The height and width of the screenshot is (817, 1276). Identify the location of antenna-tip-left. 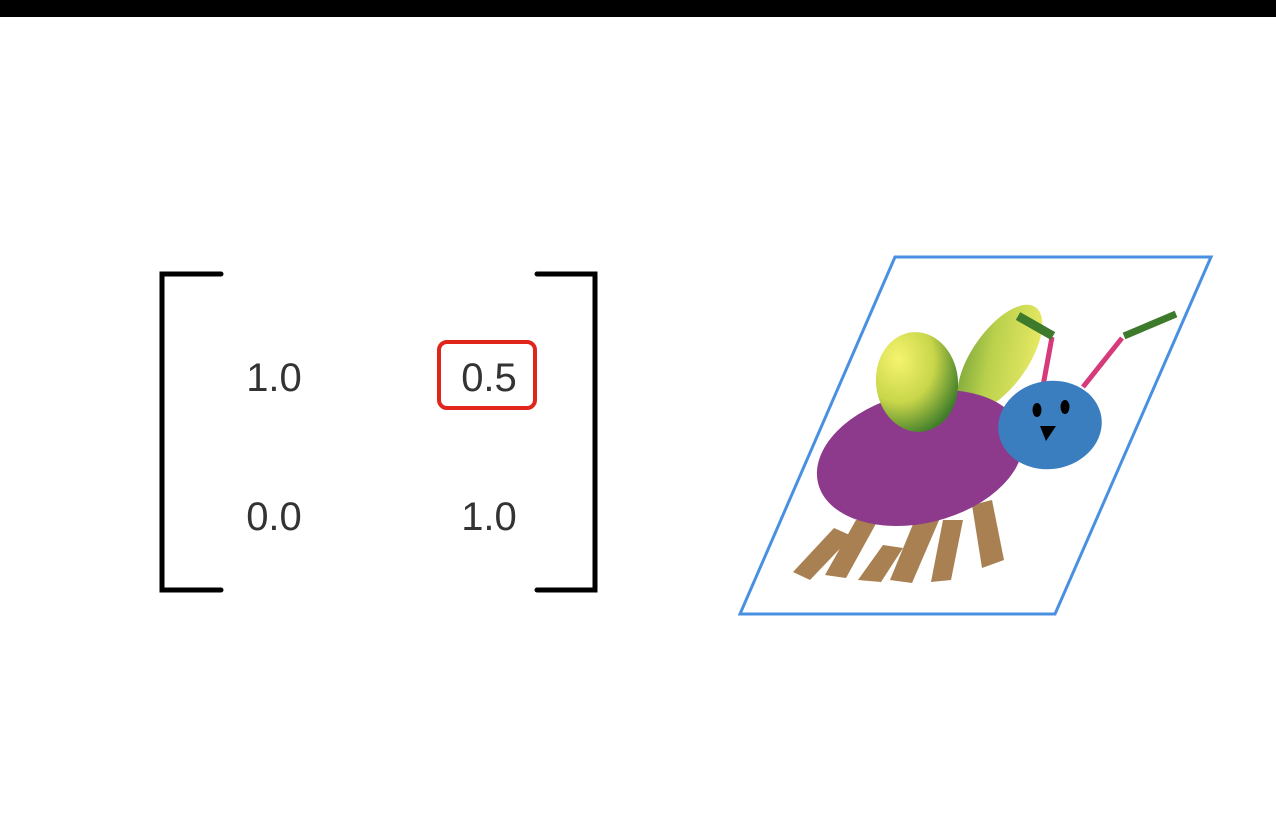
(1035, 326).